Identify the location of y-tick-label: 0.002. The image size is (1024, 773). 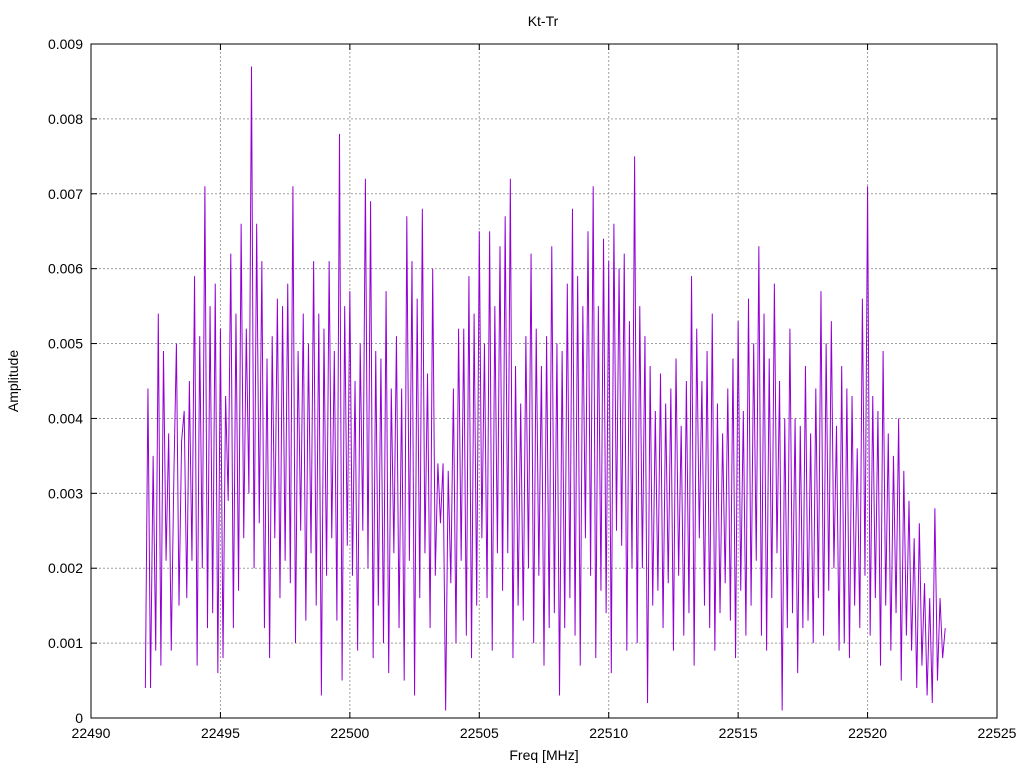
(65, 568).